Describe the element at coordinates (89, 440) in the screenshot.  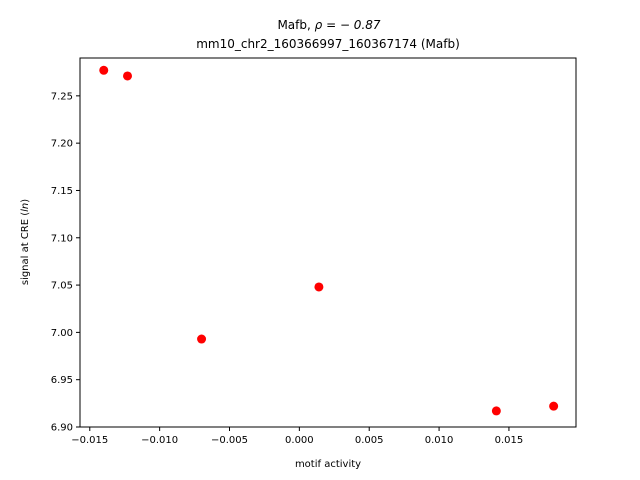
I see `x-tick-label: −0.015` at that location.